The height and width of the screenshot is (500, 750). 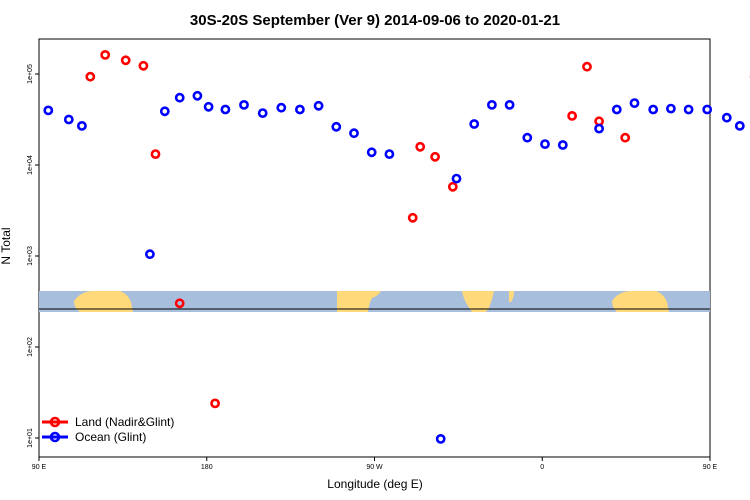 What do you see at coordinates (124, 422) in the screenshot?
I see `legend-label-land: Land (Nadir&Glint)` at bounding box center [124, 422].